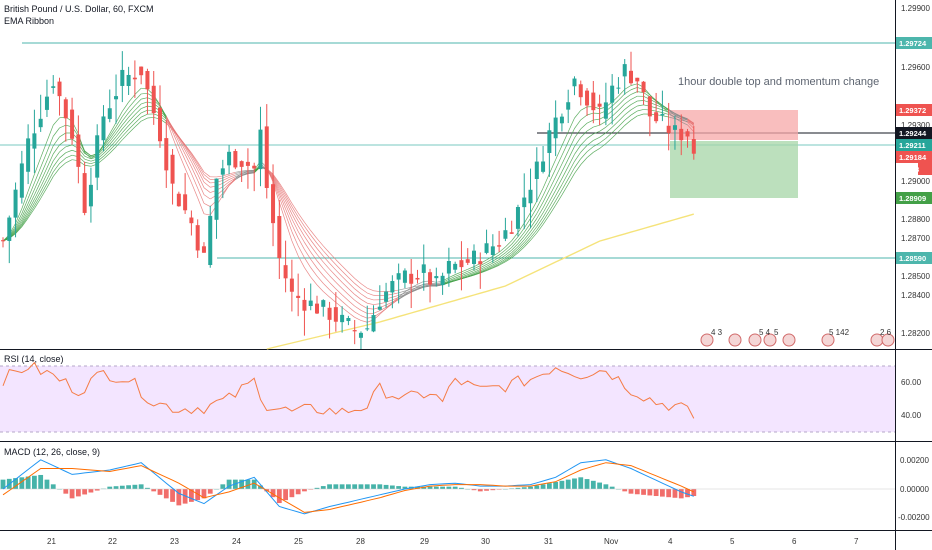 This screenshot has height=550, width=932. I want to click on rsi-tick-label: 40.00, so click(911, 415).